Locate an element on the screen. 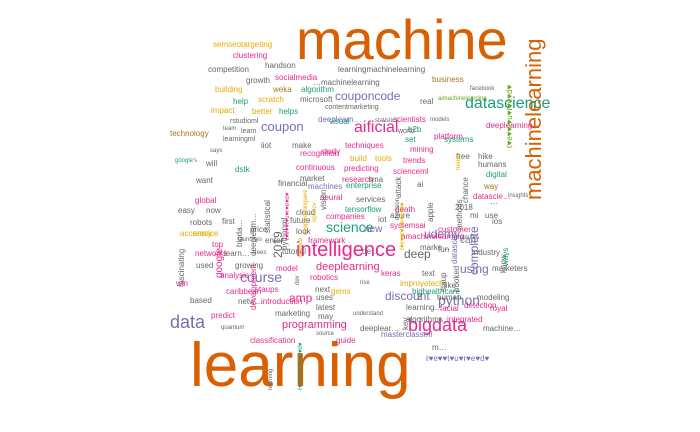 The height and width of the screenshot is (432, 700). word-126: text is located at coordinates (428, 273).